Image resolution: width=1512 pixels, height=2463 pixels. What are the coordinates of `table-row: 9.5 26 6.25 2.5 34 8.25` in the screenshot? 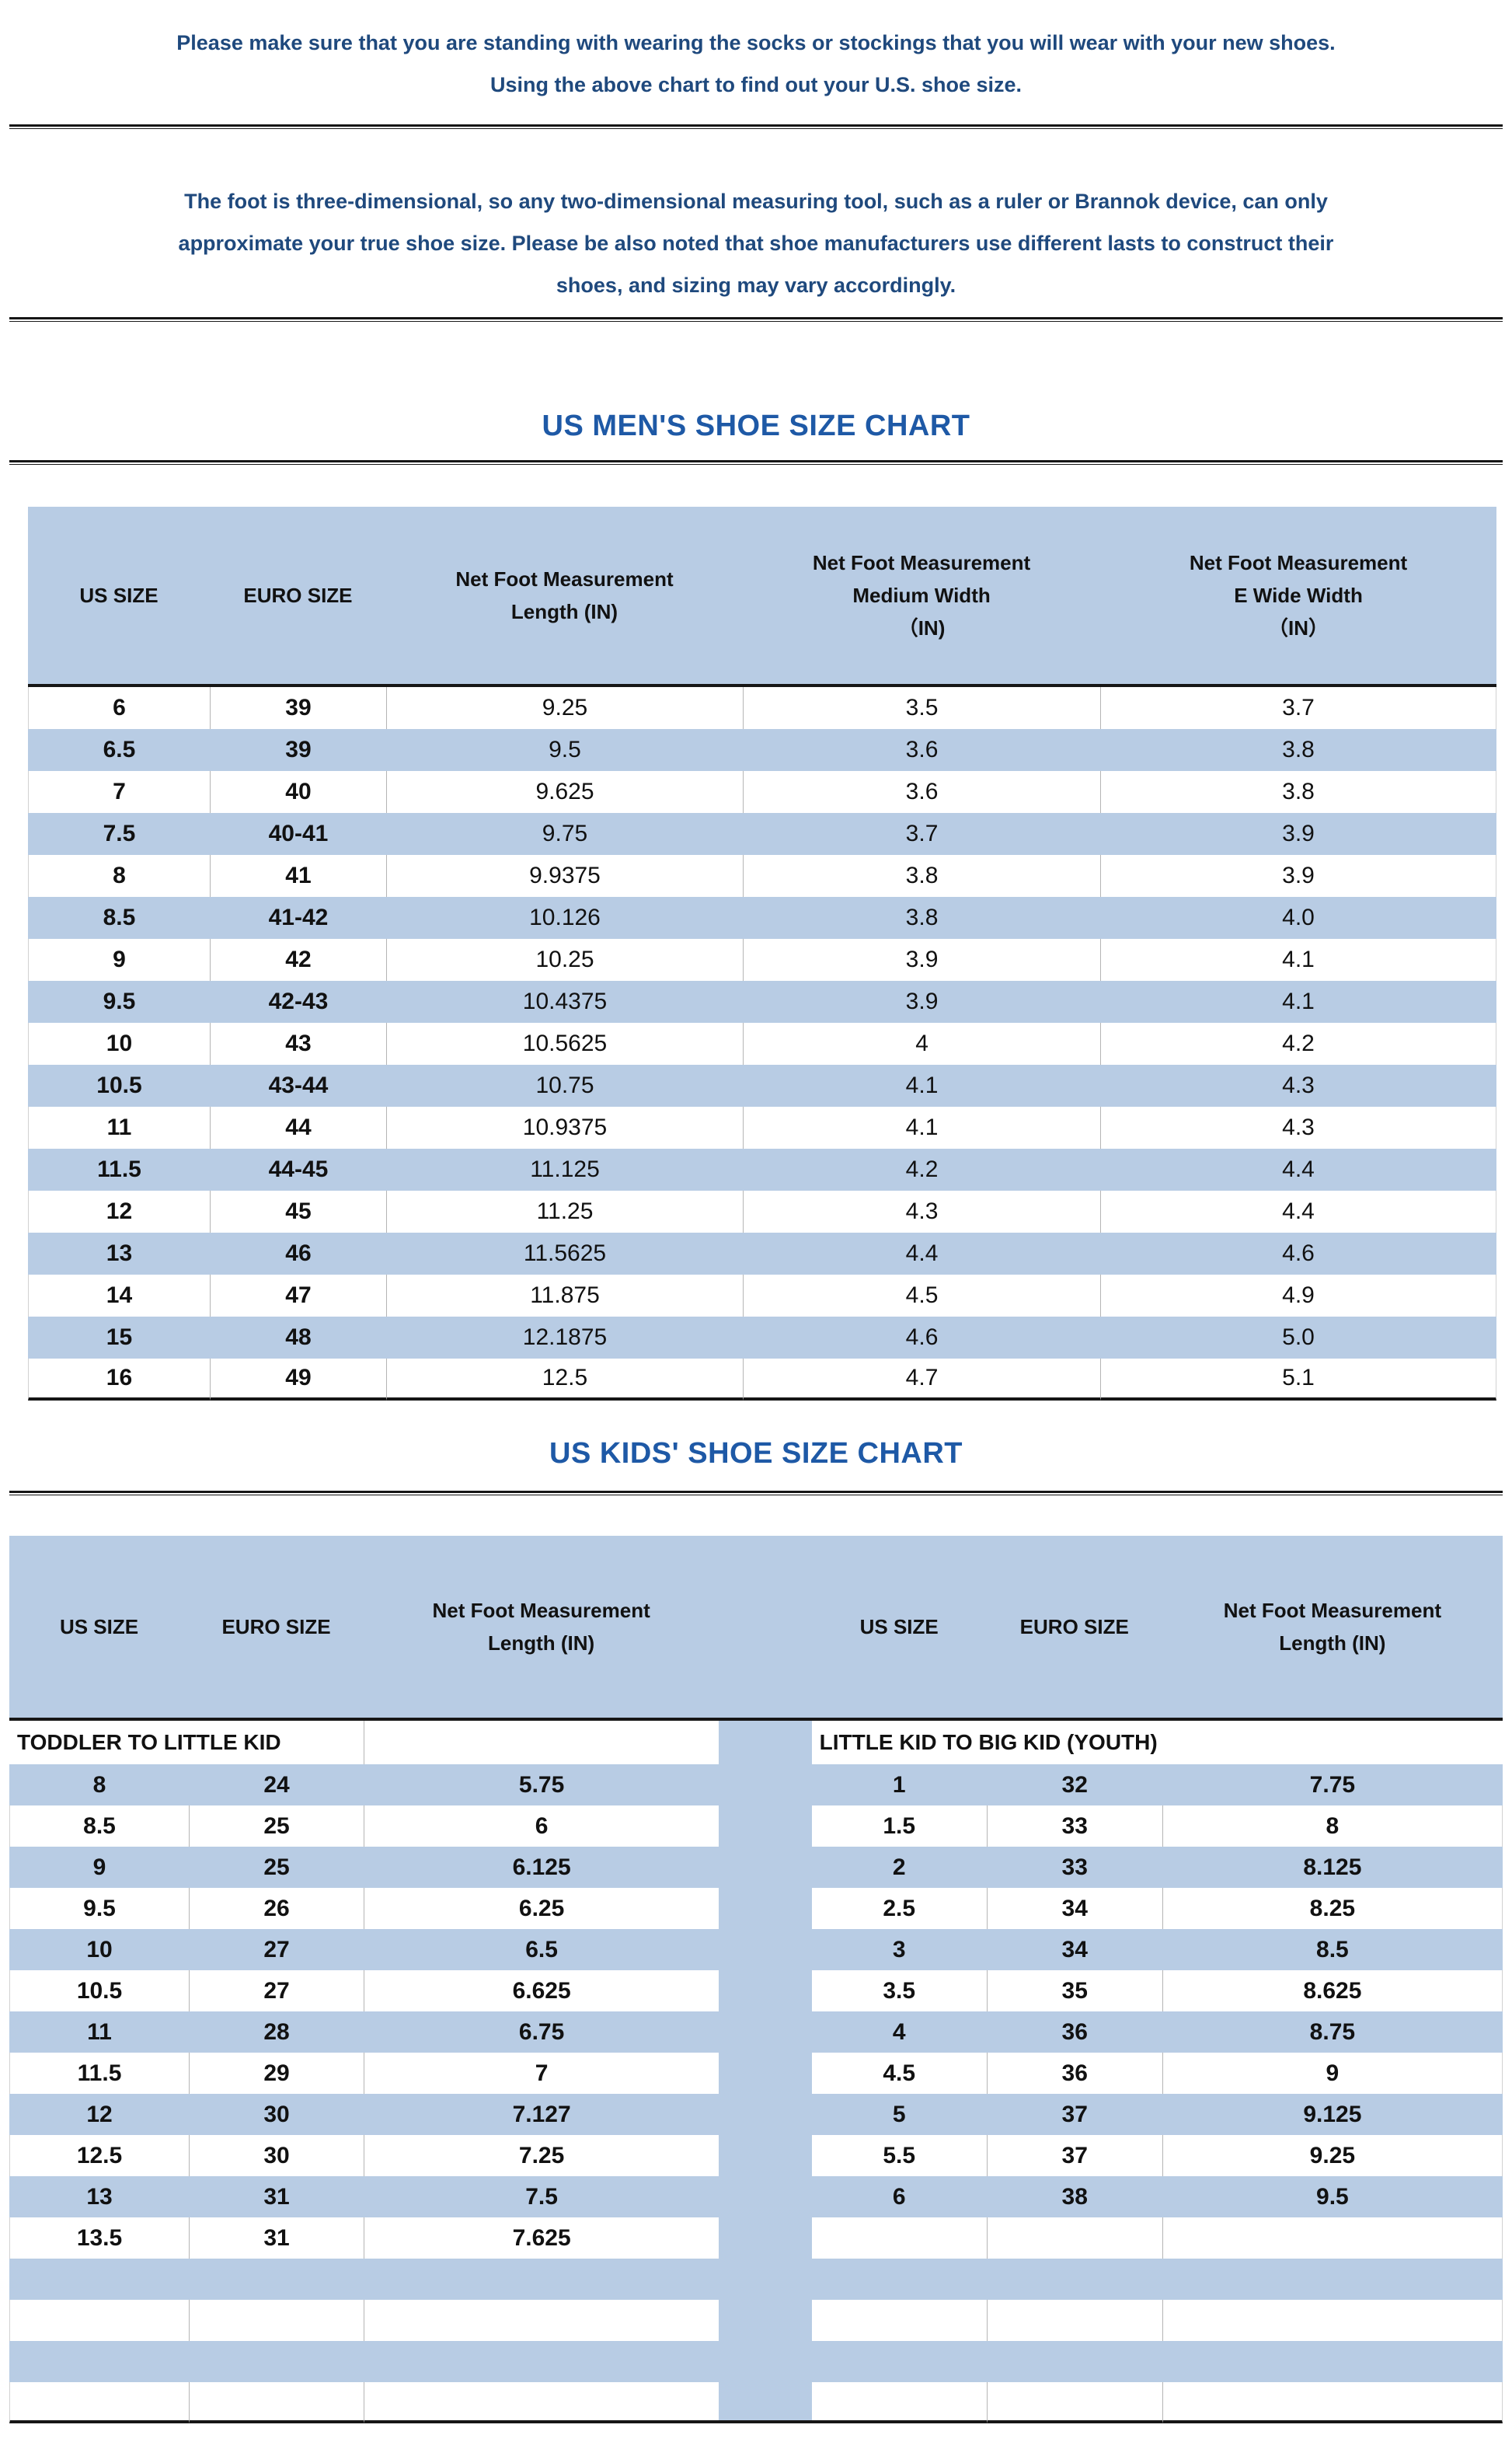 It's located at (756, 1908).